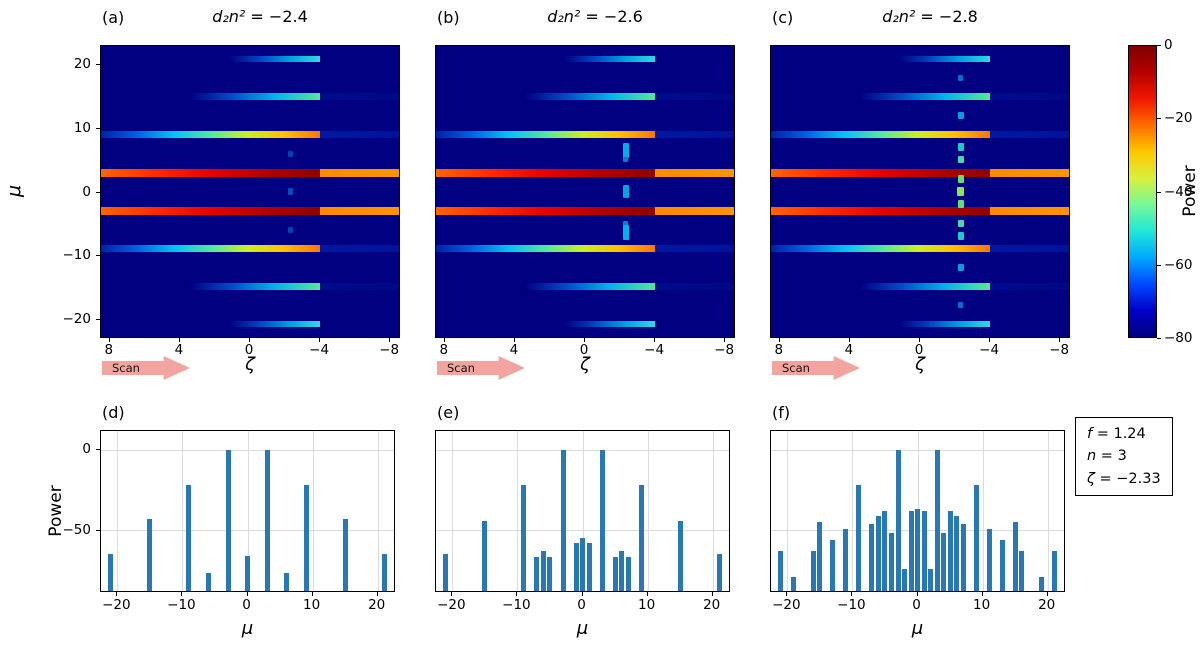 The width and height of the screenshot is (1200, 658). Describe the element at coordinates (946, 16) in the screenshot. I see `title-value: = −2.8` at that location.